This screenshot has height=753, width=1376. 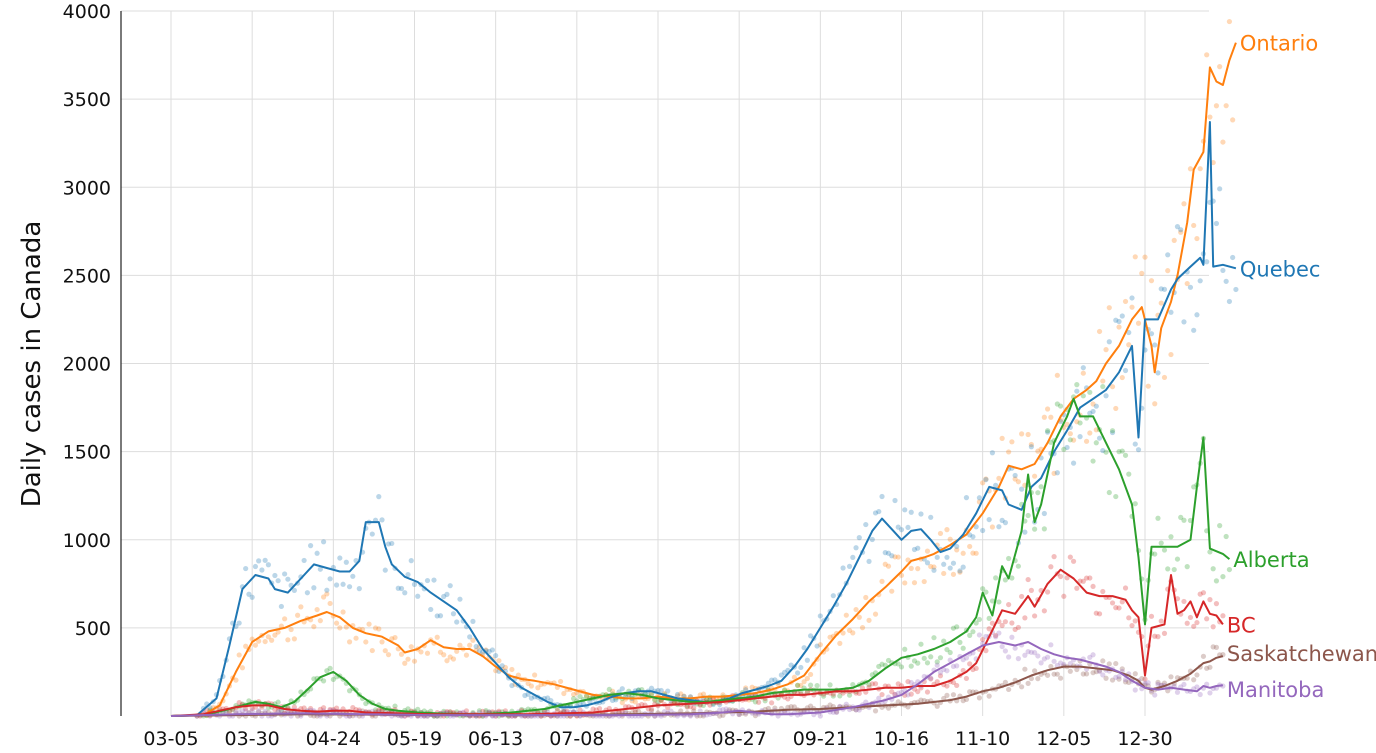 I want to click on series-label-alberta: Alberta, so click(x=1271, y=560).